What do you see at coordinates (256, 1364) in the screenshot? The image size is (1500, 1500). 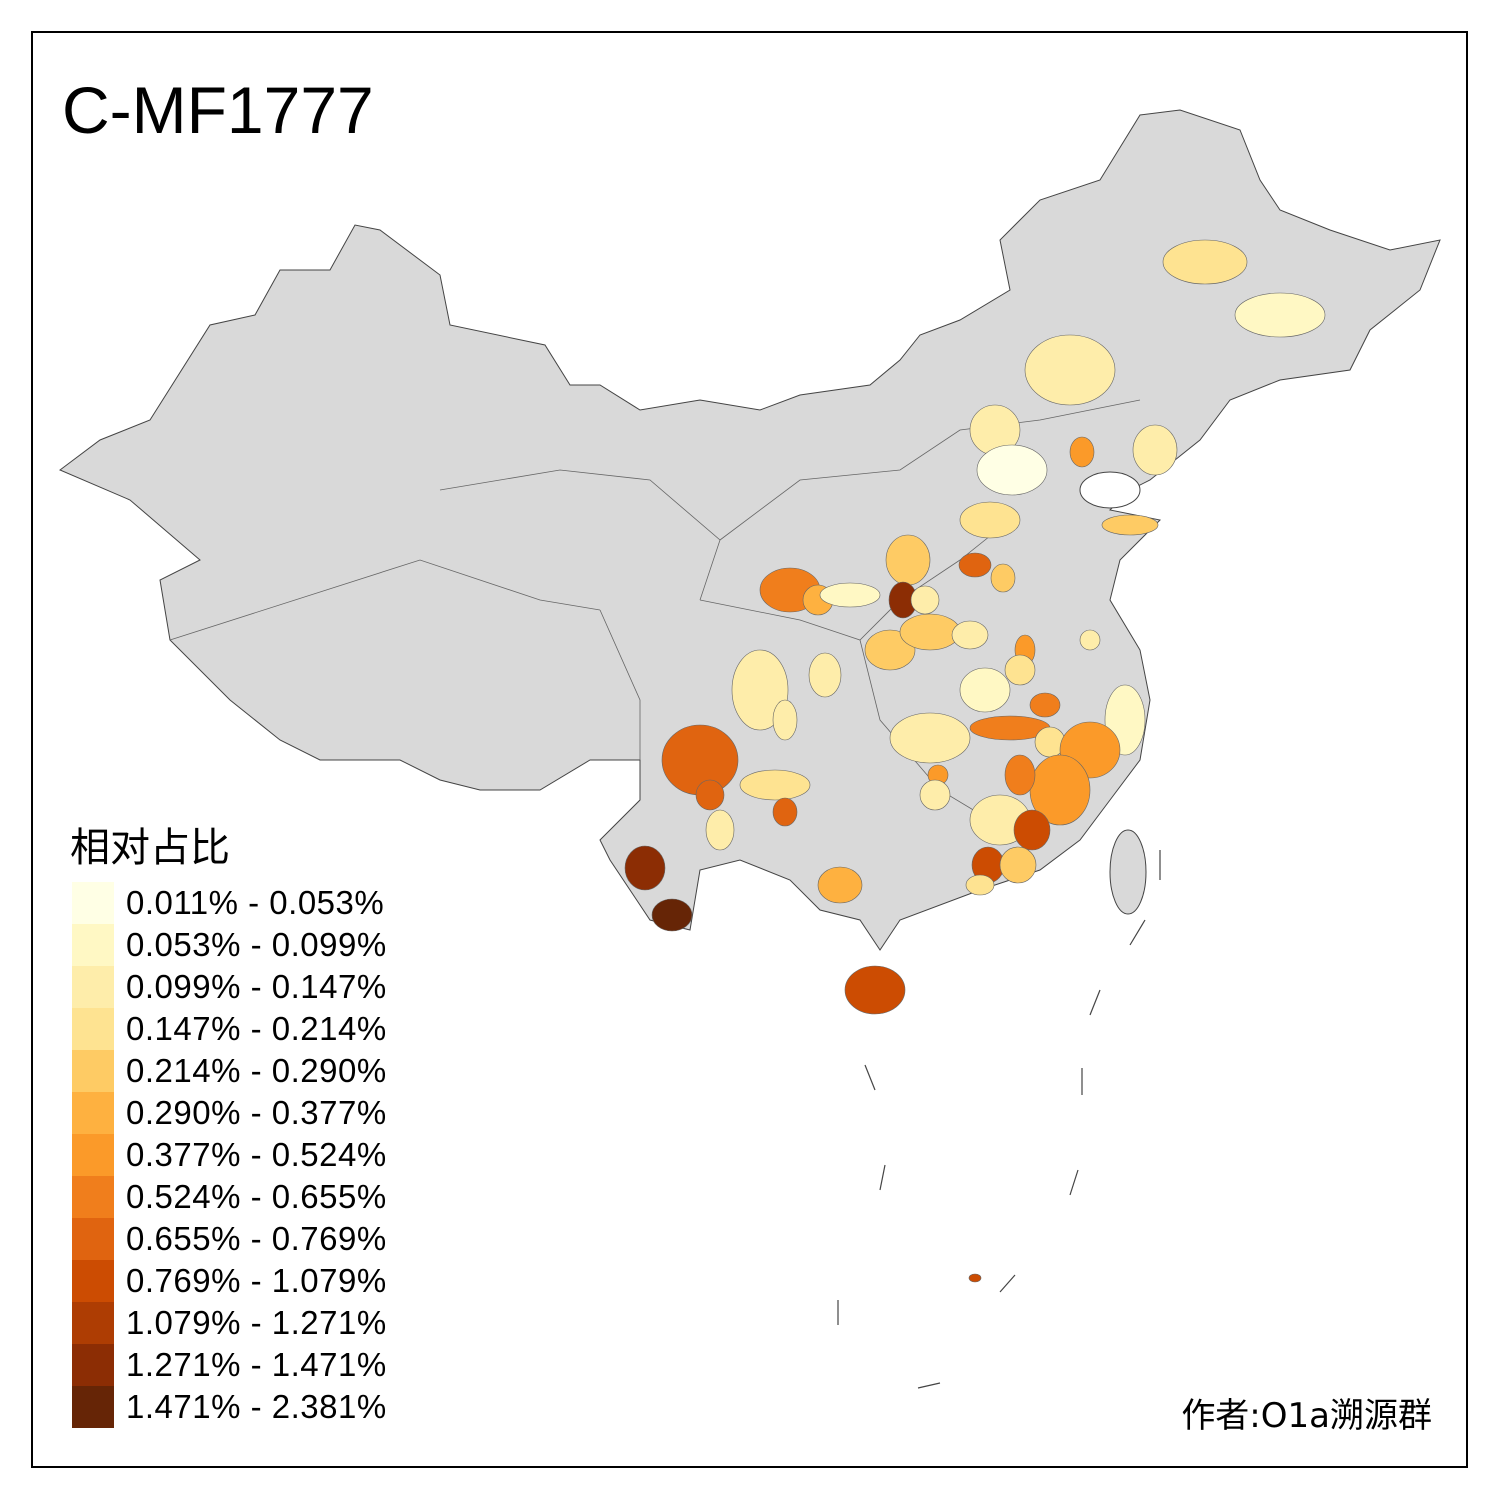 I see `legend-label: 1.271% - 1.471%` at bounding box center [256, 1364].